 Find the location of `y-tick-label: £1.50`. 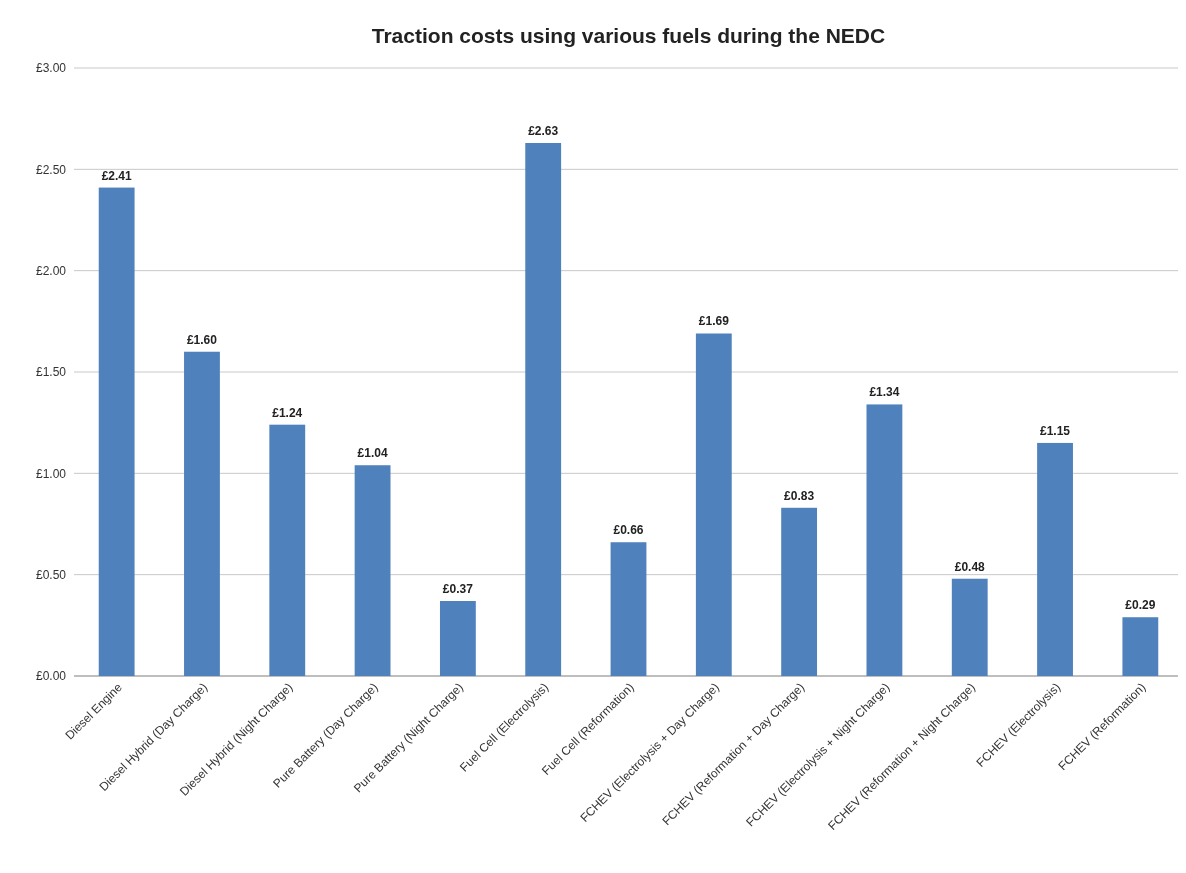

y-tick-label: £1.50 is located at coordinates (51, 372).